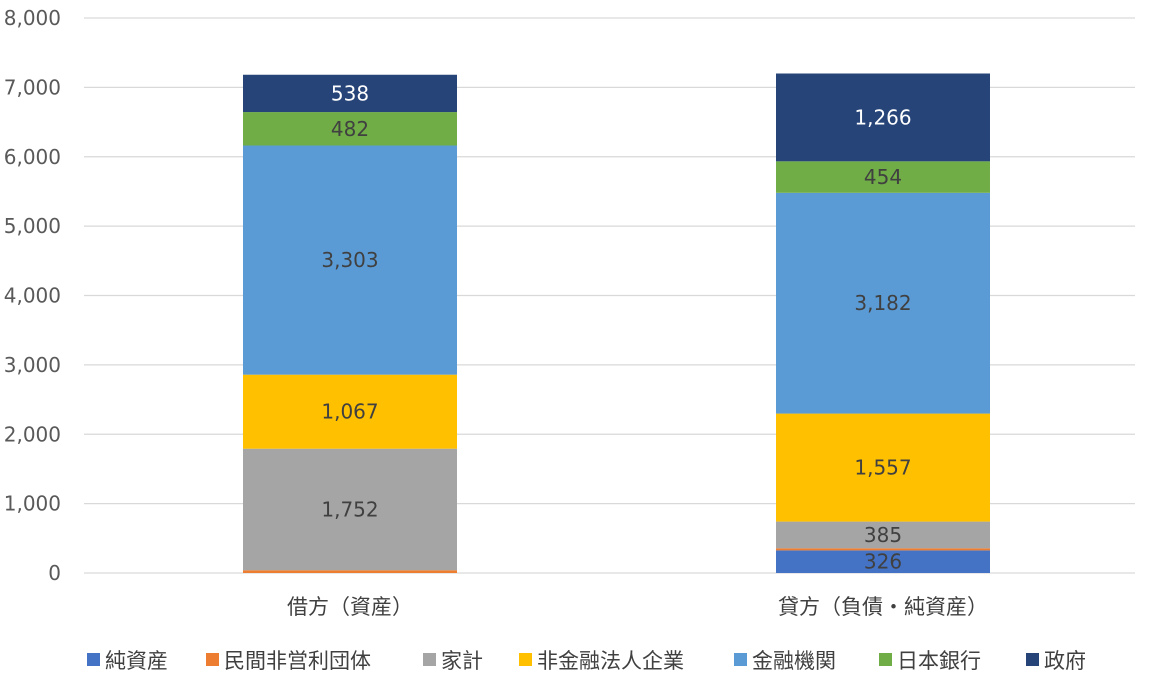  Describe the element at coordinates (32, 365) in the screenshot. I see `y-tick-label: 3,000` at that location.